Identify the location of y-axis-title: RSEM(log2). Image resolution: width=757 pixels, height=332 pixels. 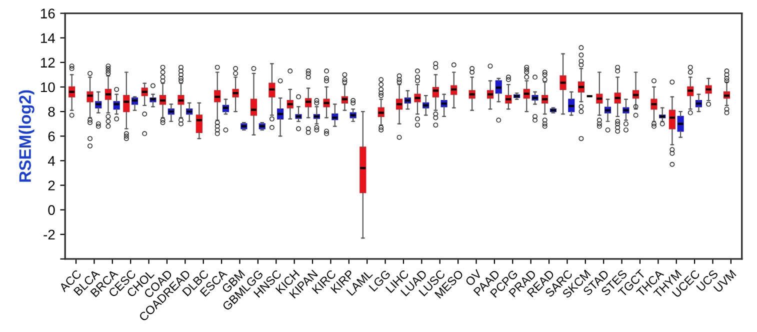
(26, 136).